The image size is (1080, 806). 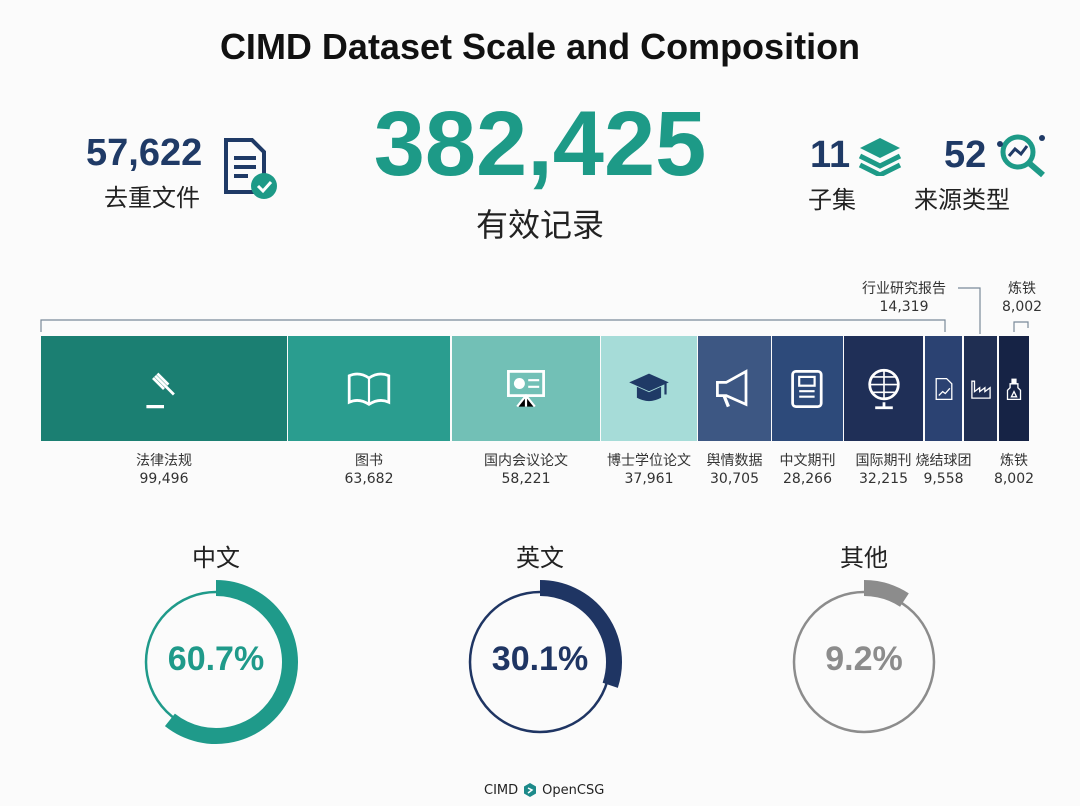 I want to click on segment-value: 8,002, so click(x=1014, y=479).